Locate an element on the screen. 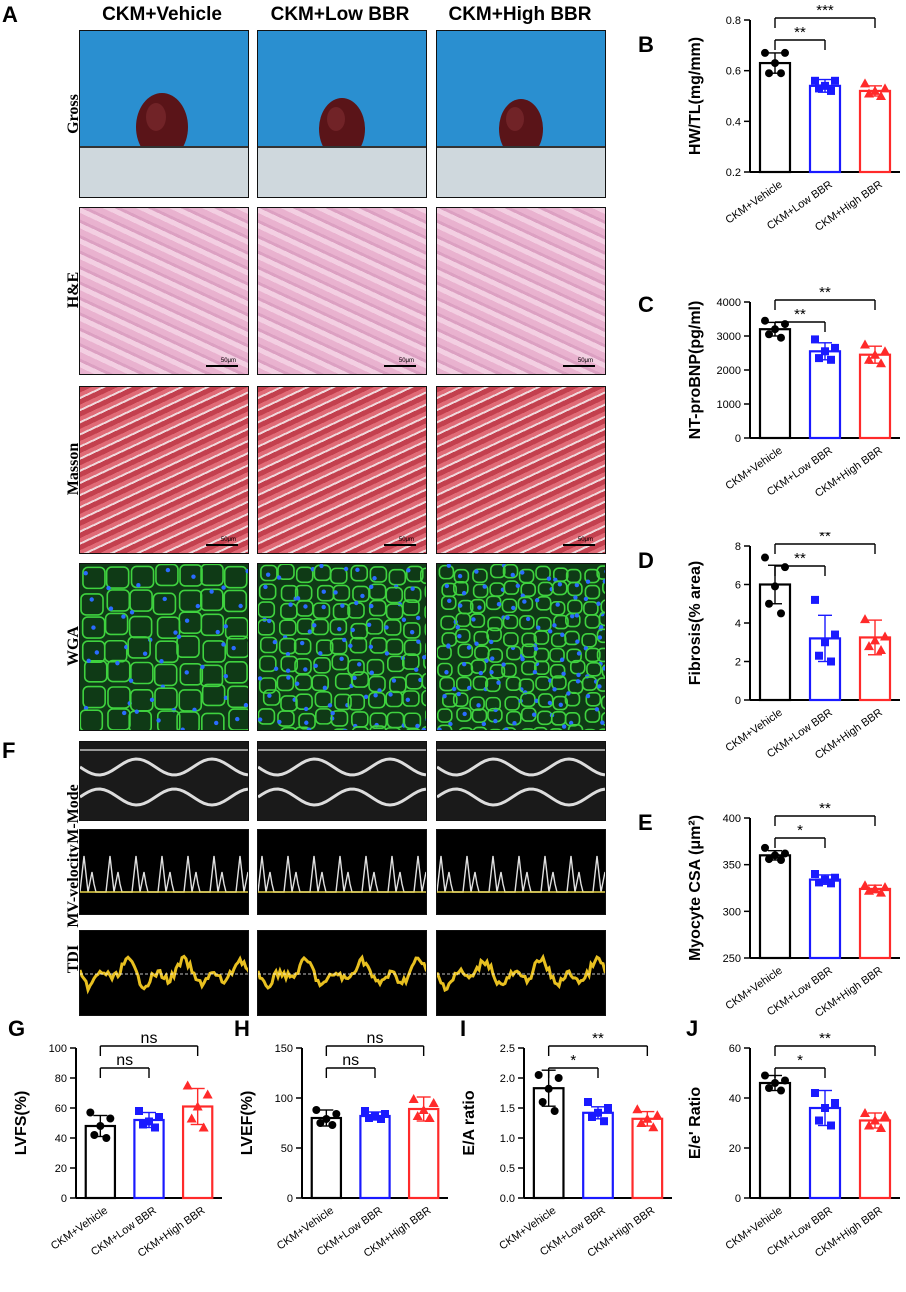 This screenshot has height=1292, width=906. y-tick-label: 1.5 is located at coordinates (507, 1109).